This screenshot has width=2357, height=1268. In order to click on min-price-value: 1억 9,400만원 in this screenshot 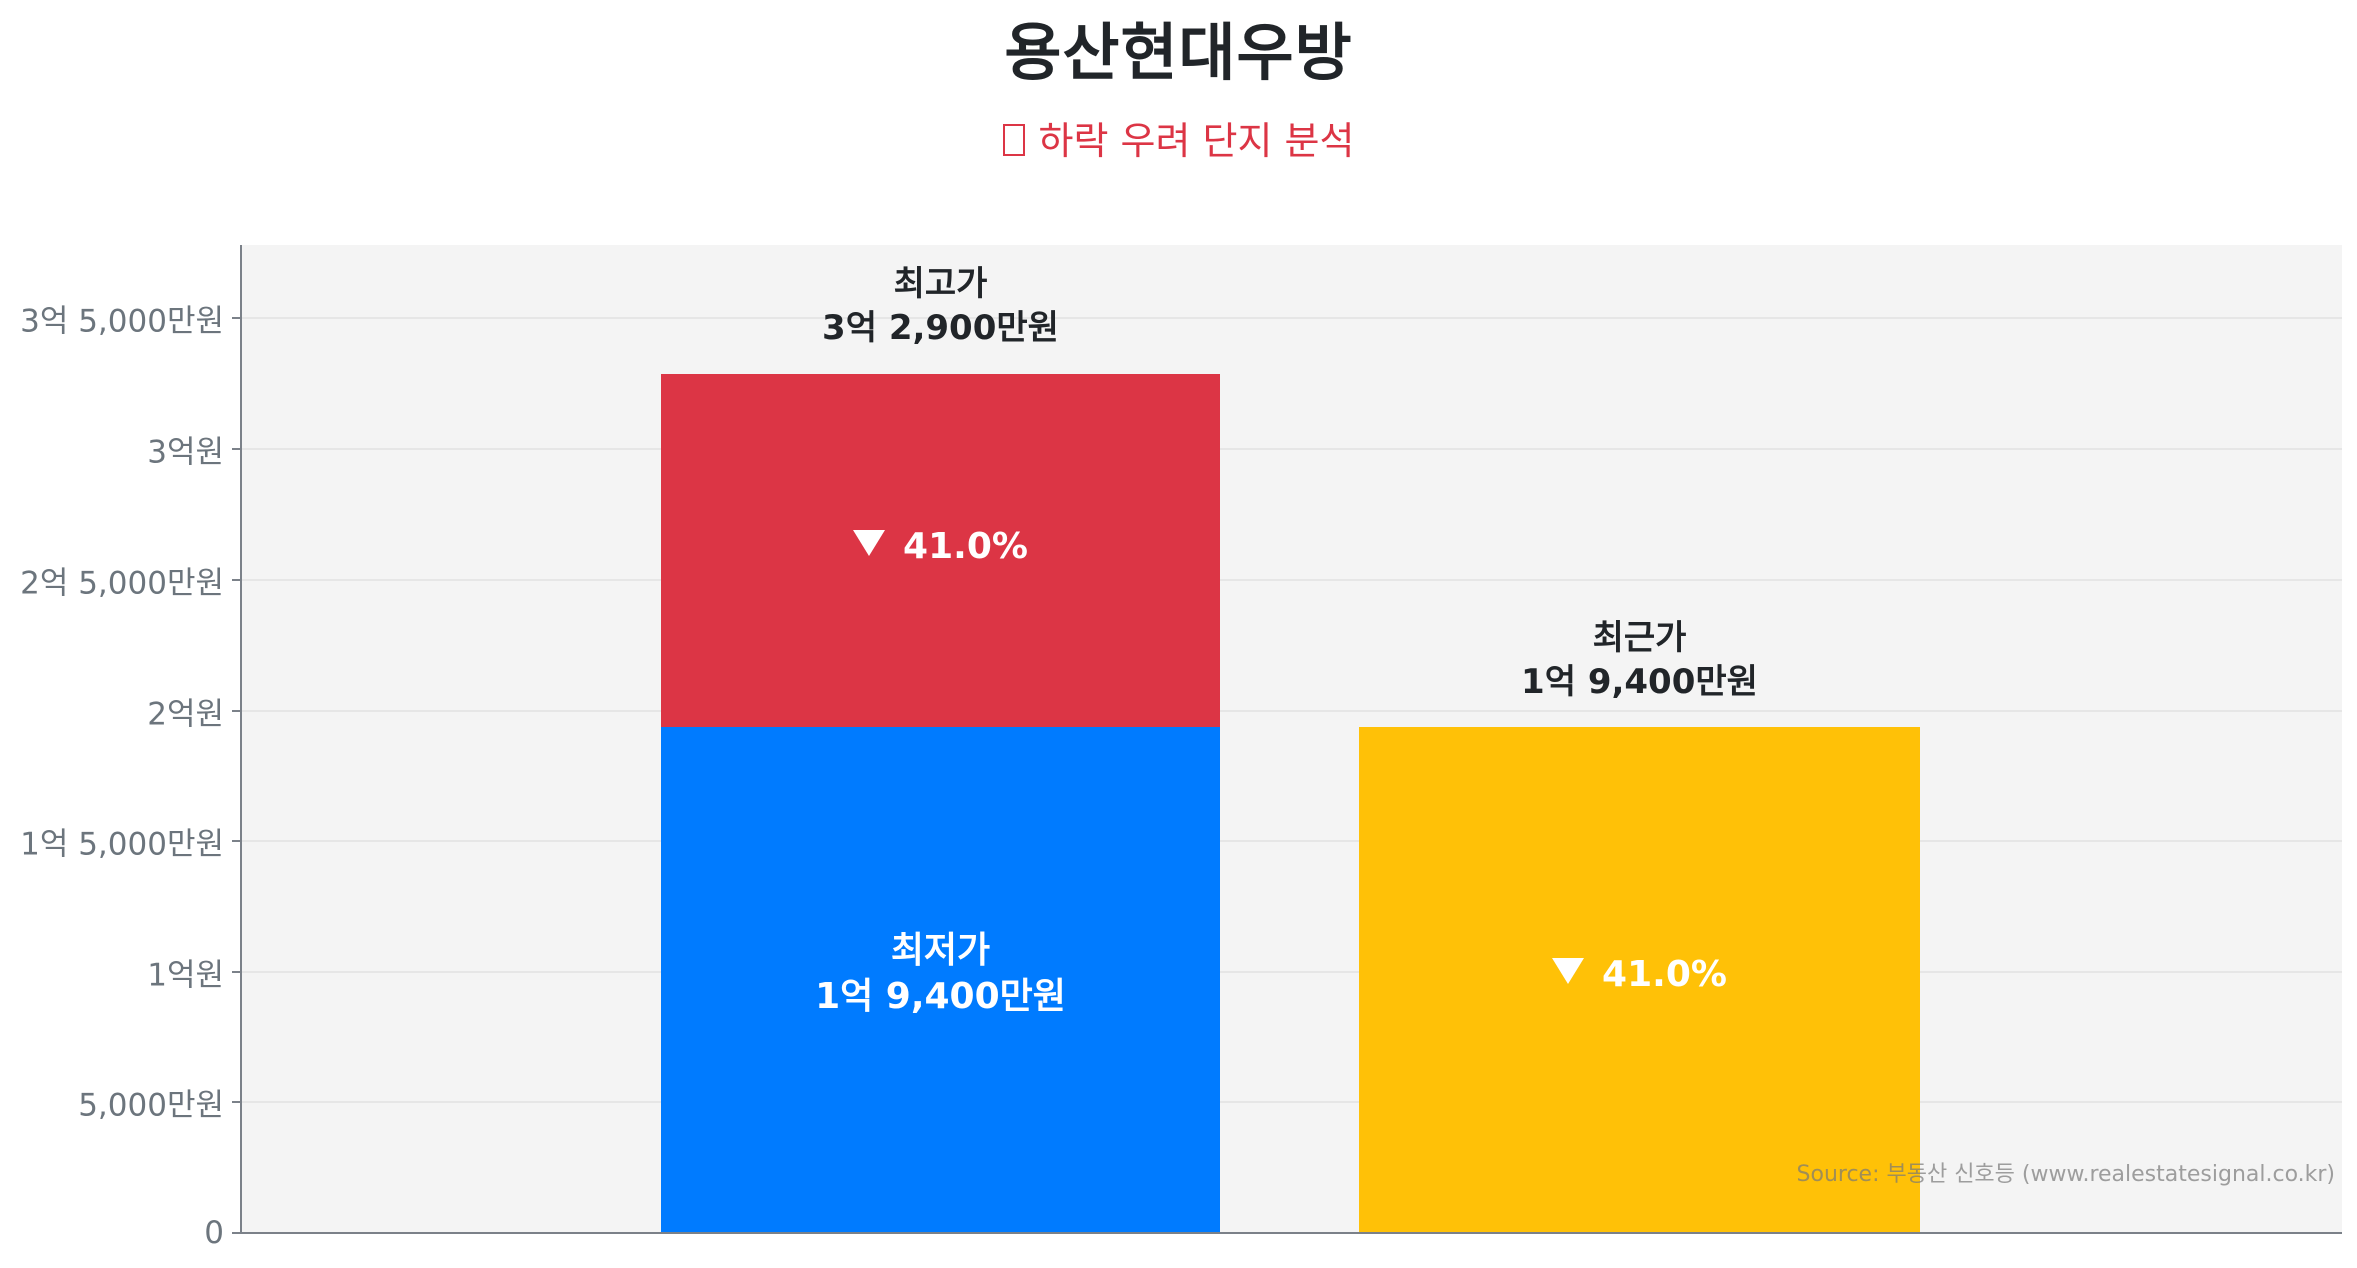, I will do `click(940, 996)`.